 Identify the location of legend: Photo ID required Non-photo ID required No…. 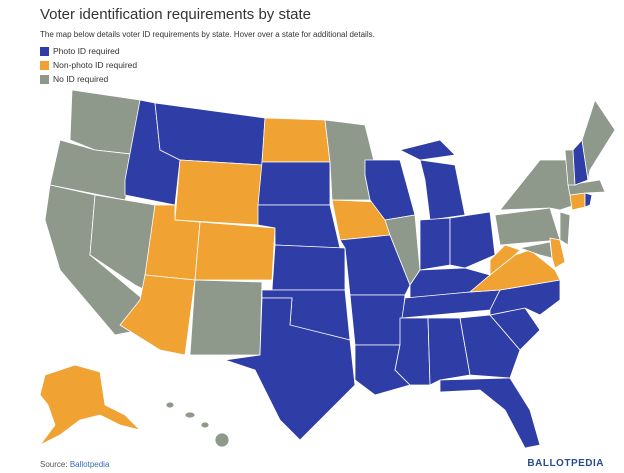
(88, 65).